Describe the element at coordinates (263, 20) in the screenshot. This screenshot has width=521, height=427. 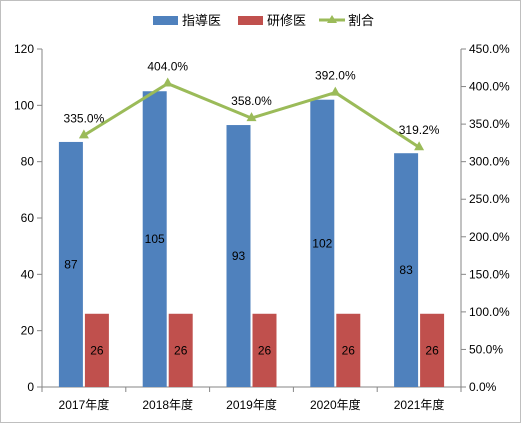
I see `legend: 指導医 研修医 割合` at that location.